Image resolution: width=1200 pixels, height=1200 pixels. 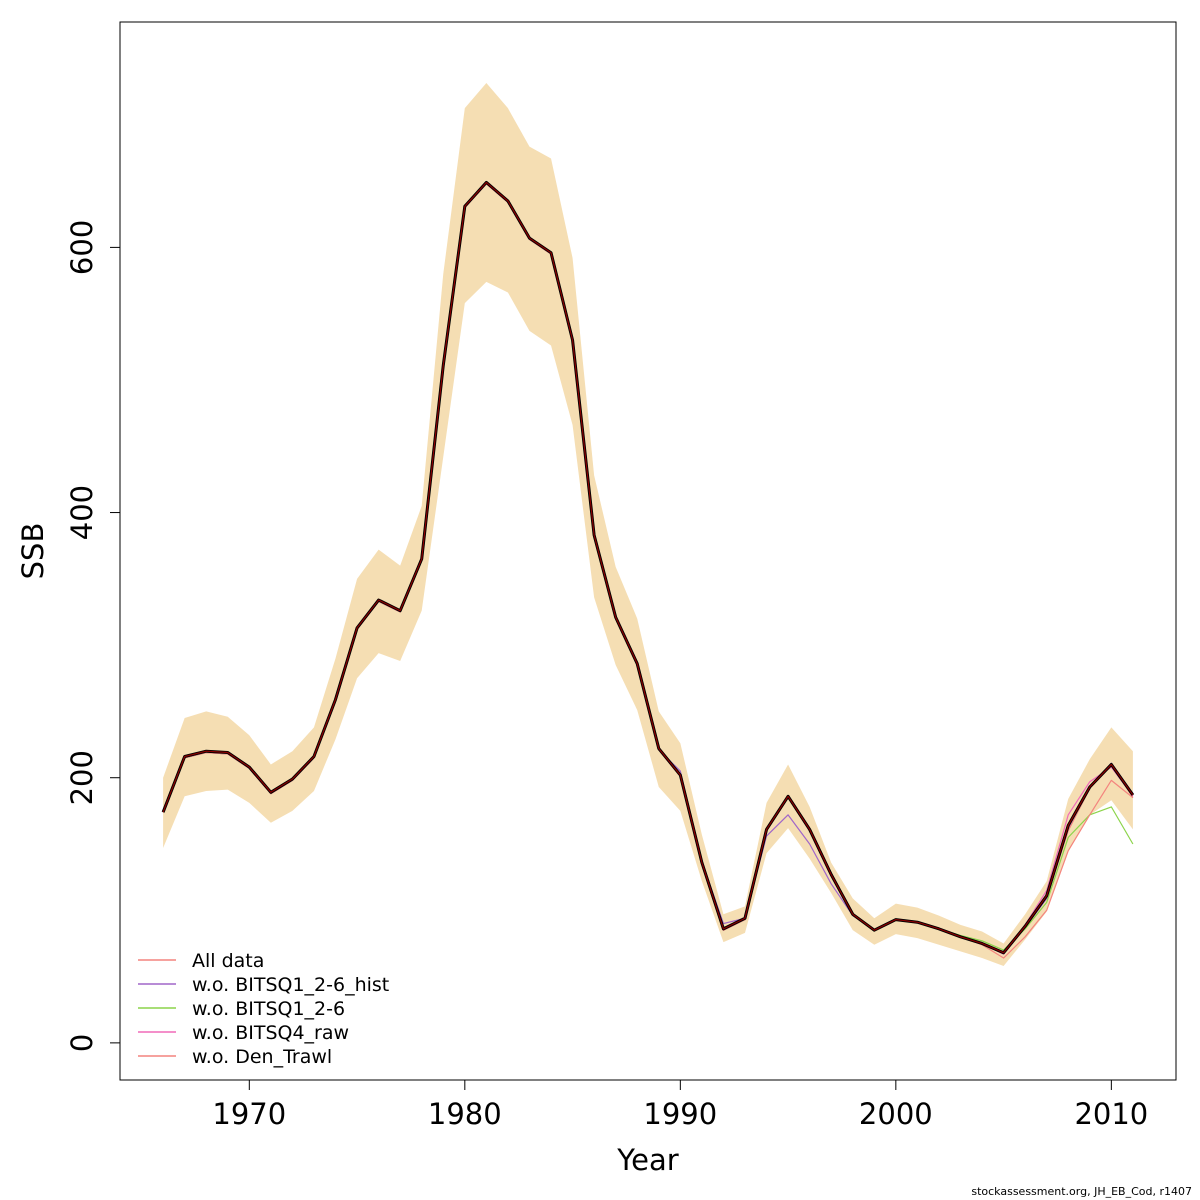 What do you see at coordinates (647, 1160) in the screenshot?
I see `x-axis-label: Year` at bounding box center [647, 1160].